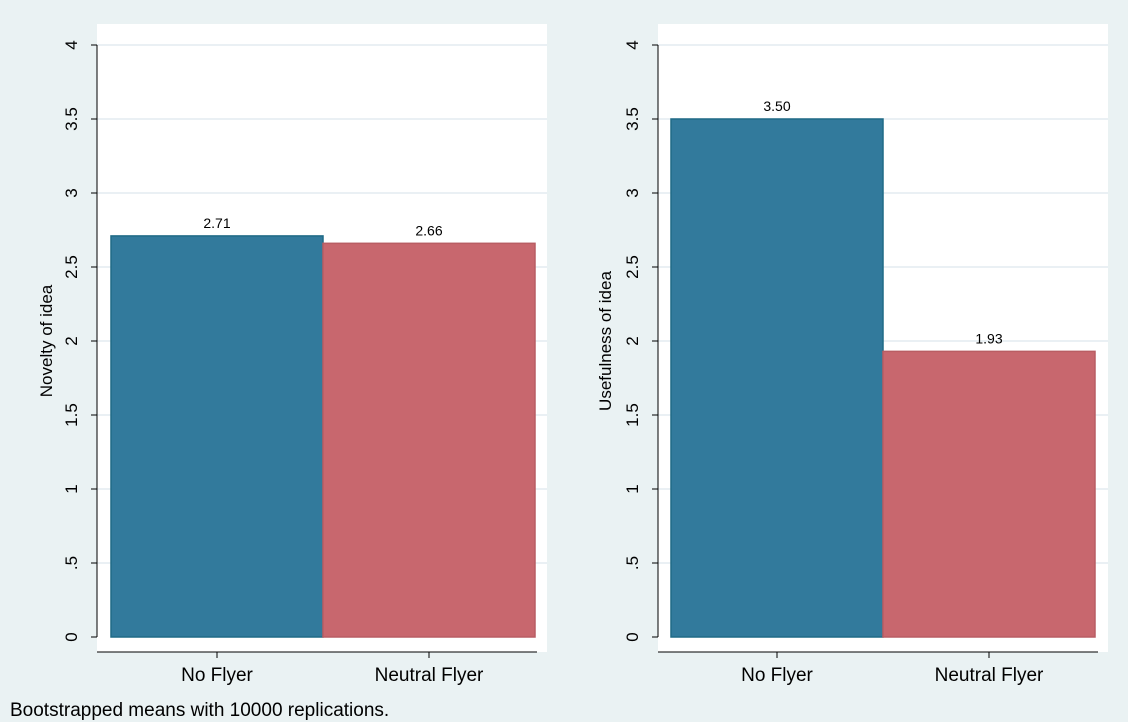 The image size is (1128, 722). I want to click on y-axis-label: Novelty of idea, so click(46, 340).